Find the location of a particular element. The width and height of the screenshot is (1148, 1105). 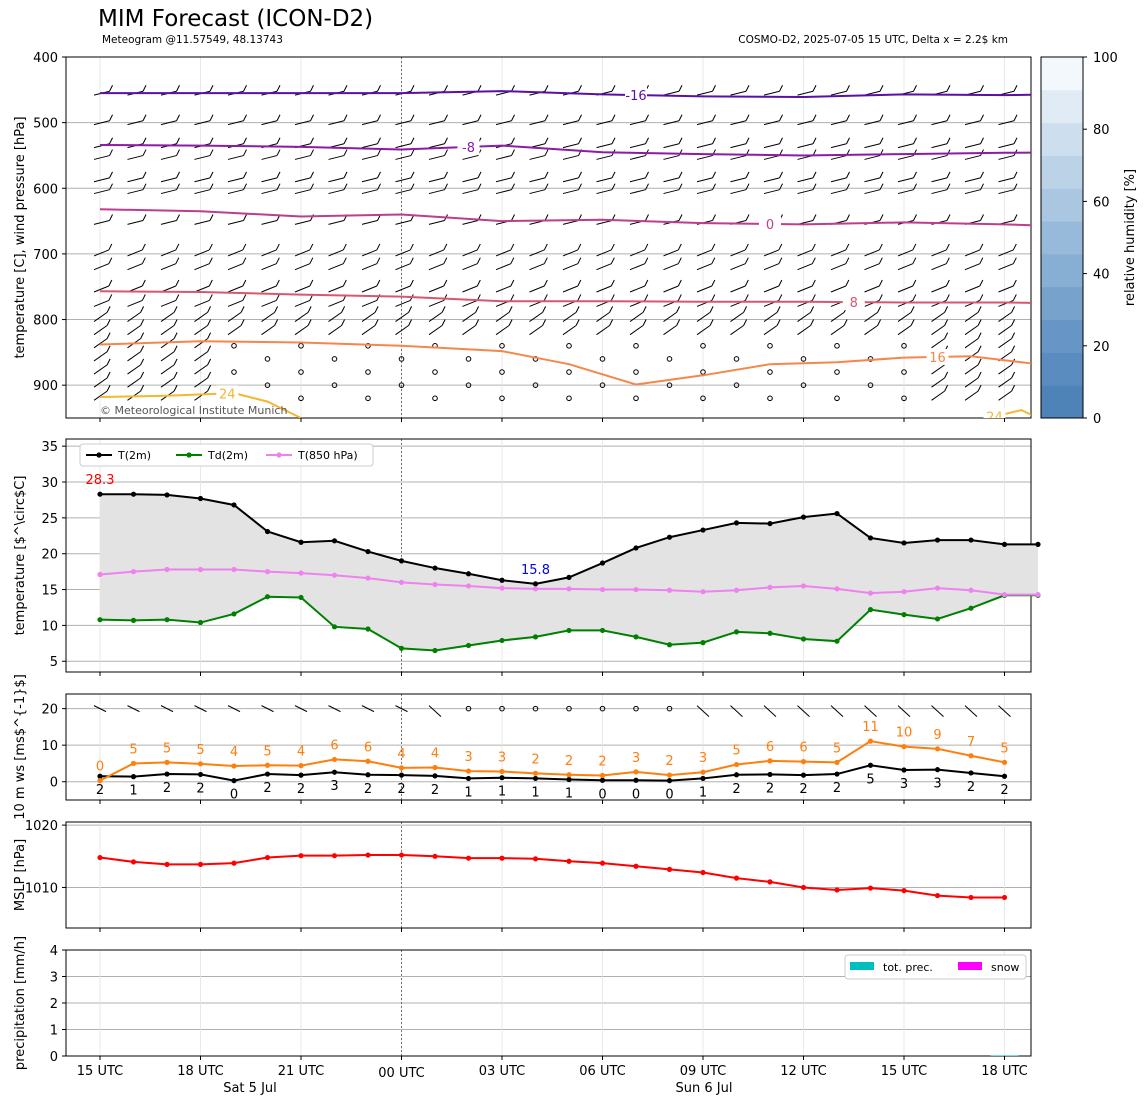

day-label: Sun 6 Jul is located at coordinates (704, 1088).